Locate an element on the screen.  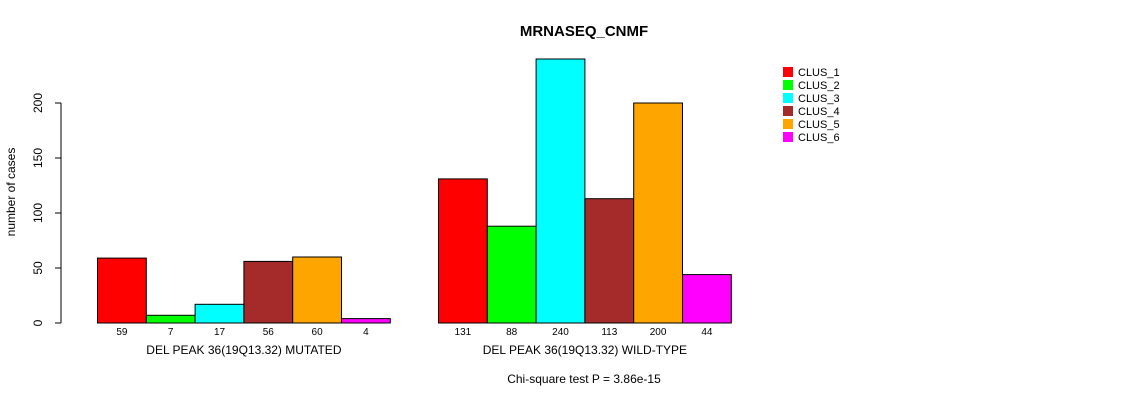
legend-label: CLUS_2 is located at coordinates (819, 86).